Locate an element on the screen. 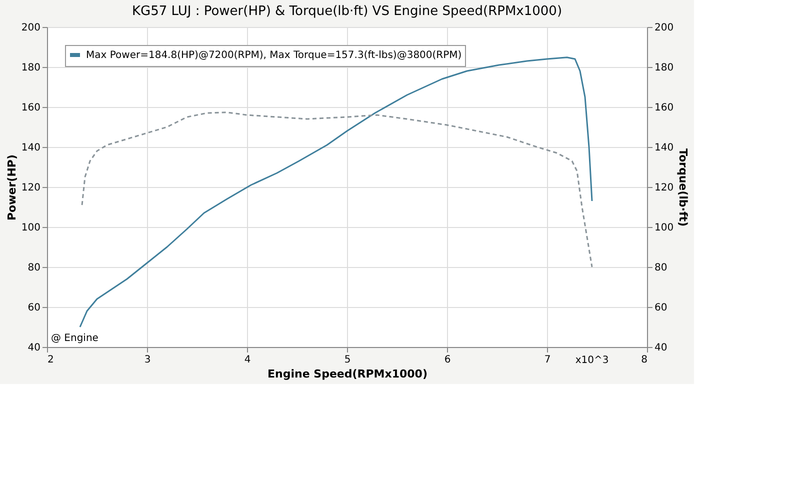 This screenshot has height=480, width=800. y-tick-label: 200 is located at coordinates (30, 28).